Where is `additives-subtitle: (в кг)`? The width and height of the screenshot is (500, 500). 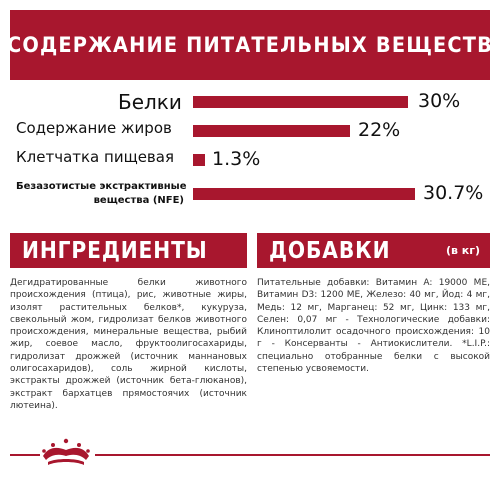
additives-subtitle: (в кг) is located at coordinates (462, 250).